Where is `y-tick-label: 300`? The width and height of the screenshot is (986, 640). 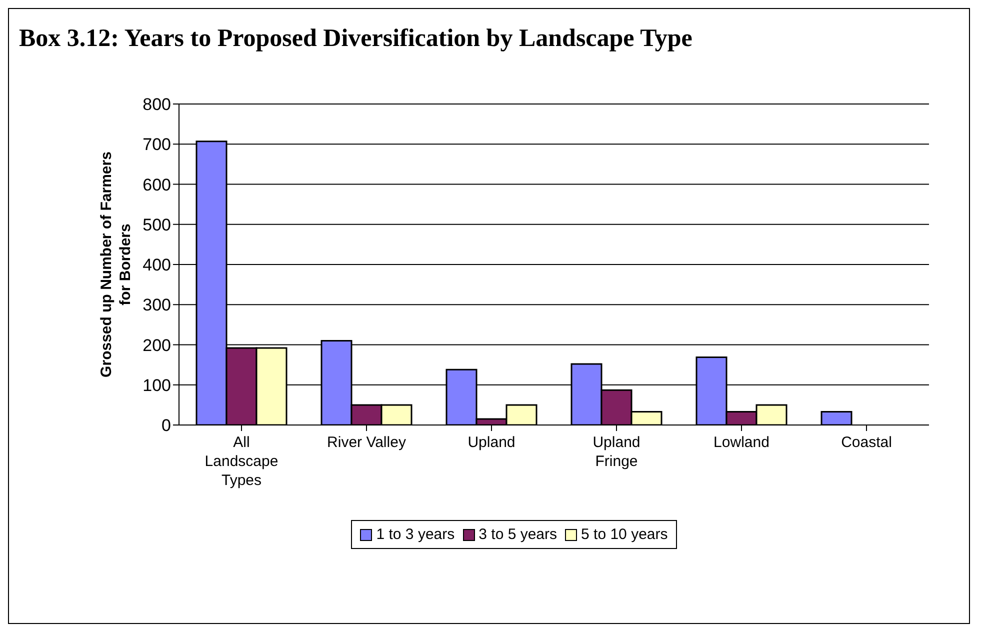 y-tick-label: 300 is located at coordinates (156, 305).